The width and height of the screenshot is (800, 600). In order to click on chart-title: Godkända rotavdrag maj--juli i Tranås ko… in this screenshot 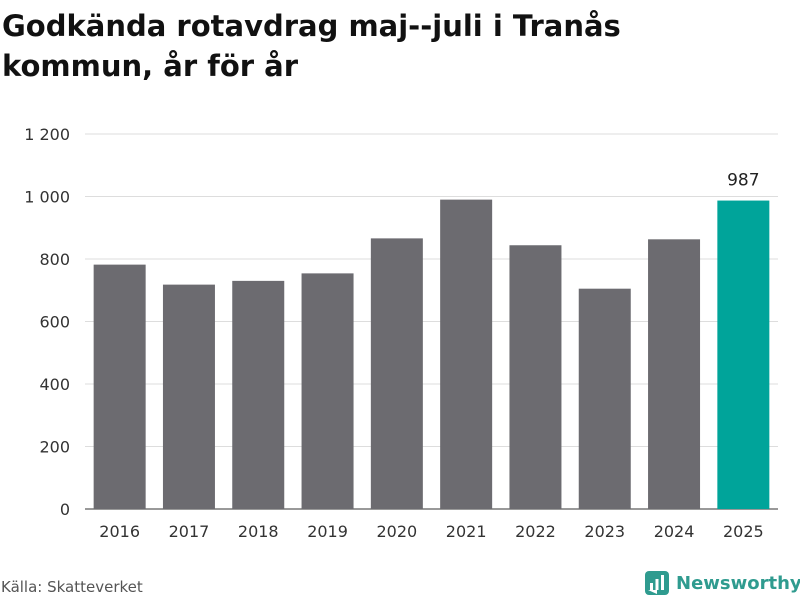, I will do `click(311, 46)`.